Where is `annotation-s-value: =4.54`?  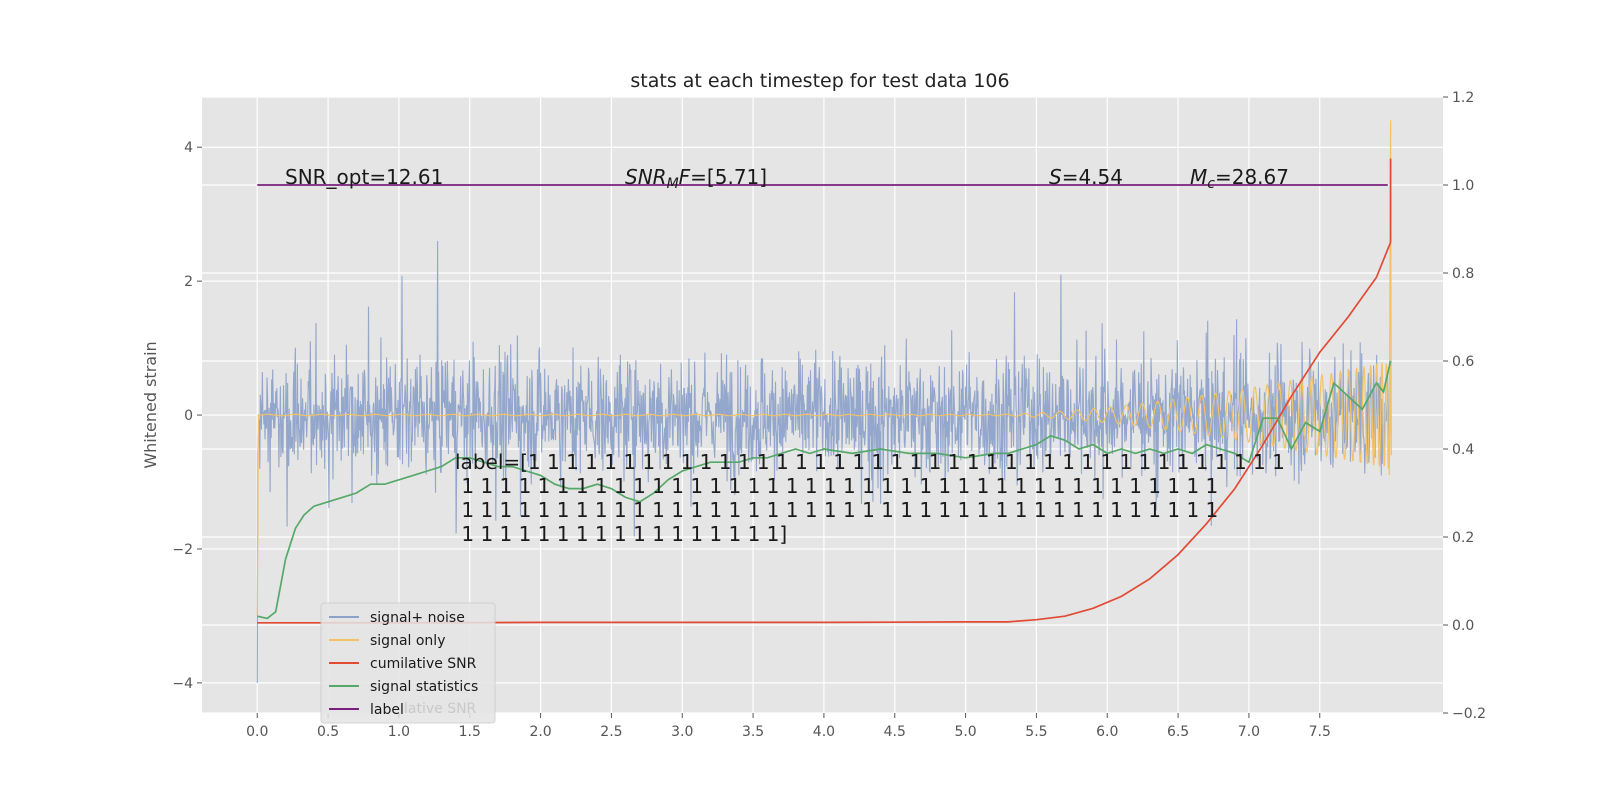 annotation-s-value: =4.54 is located at coordinates (1092, 177).